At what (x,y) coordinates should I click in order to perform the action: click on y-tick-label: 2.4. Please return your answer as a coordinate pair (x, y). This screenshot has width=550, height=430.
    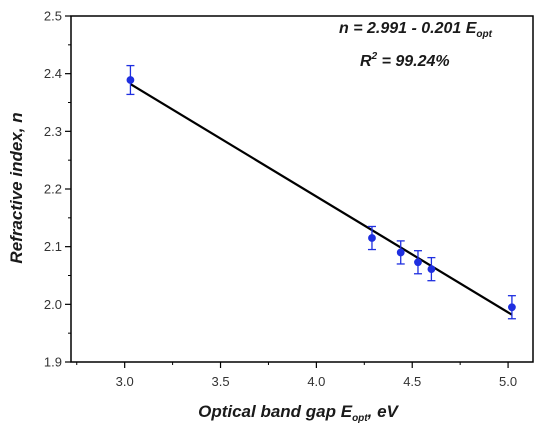
    Looking at the image, I should click on (53, 73).